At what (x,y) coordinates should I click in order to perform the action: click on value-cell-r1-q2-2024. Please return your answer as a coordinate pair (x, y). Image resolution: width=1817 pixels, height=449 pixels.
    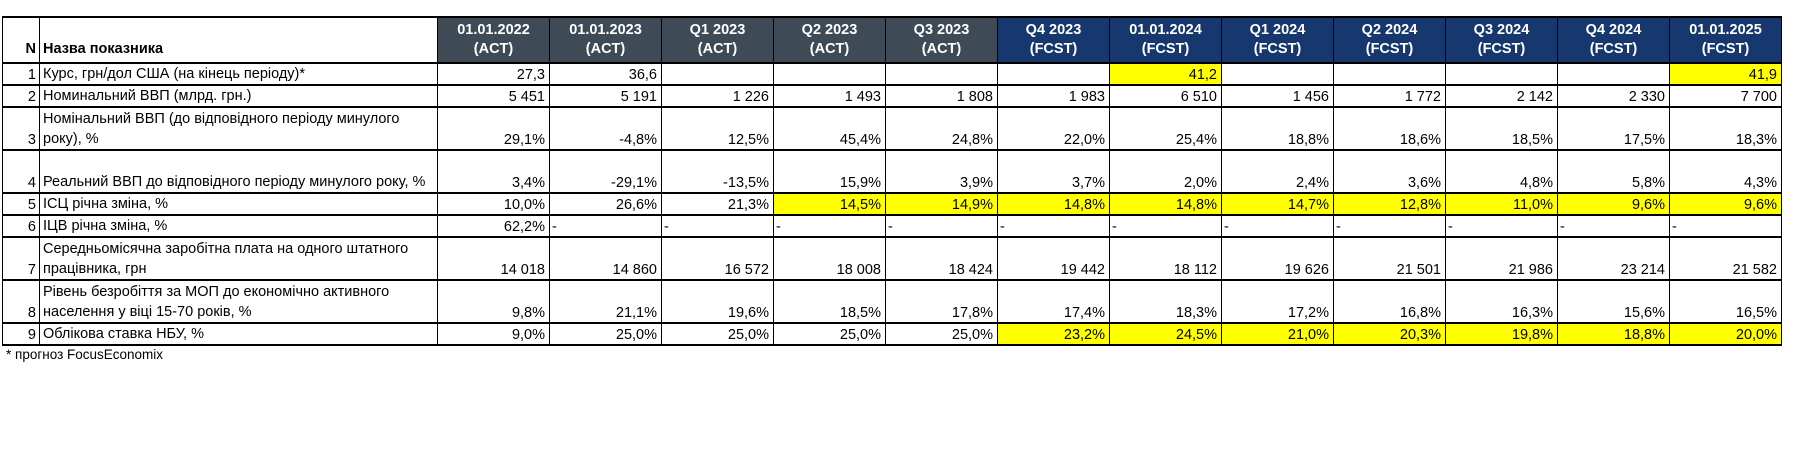
    Looking at the image, I should click on (1389, 74).